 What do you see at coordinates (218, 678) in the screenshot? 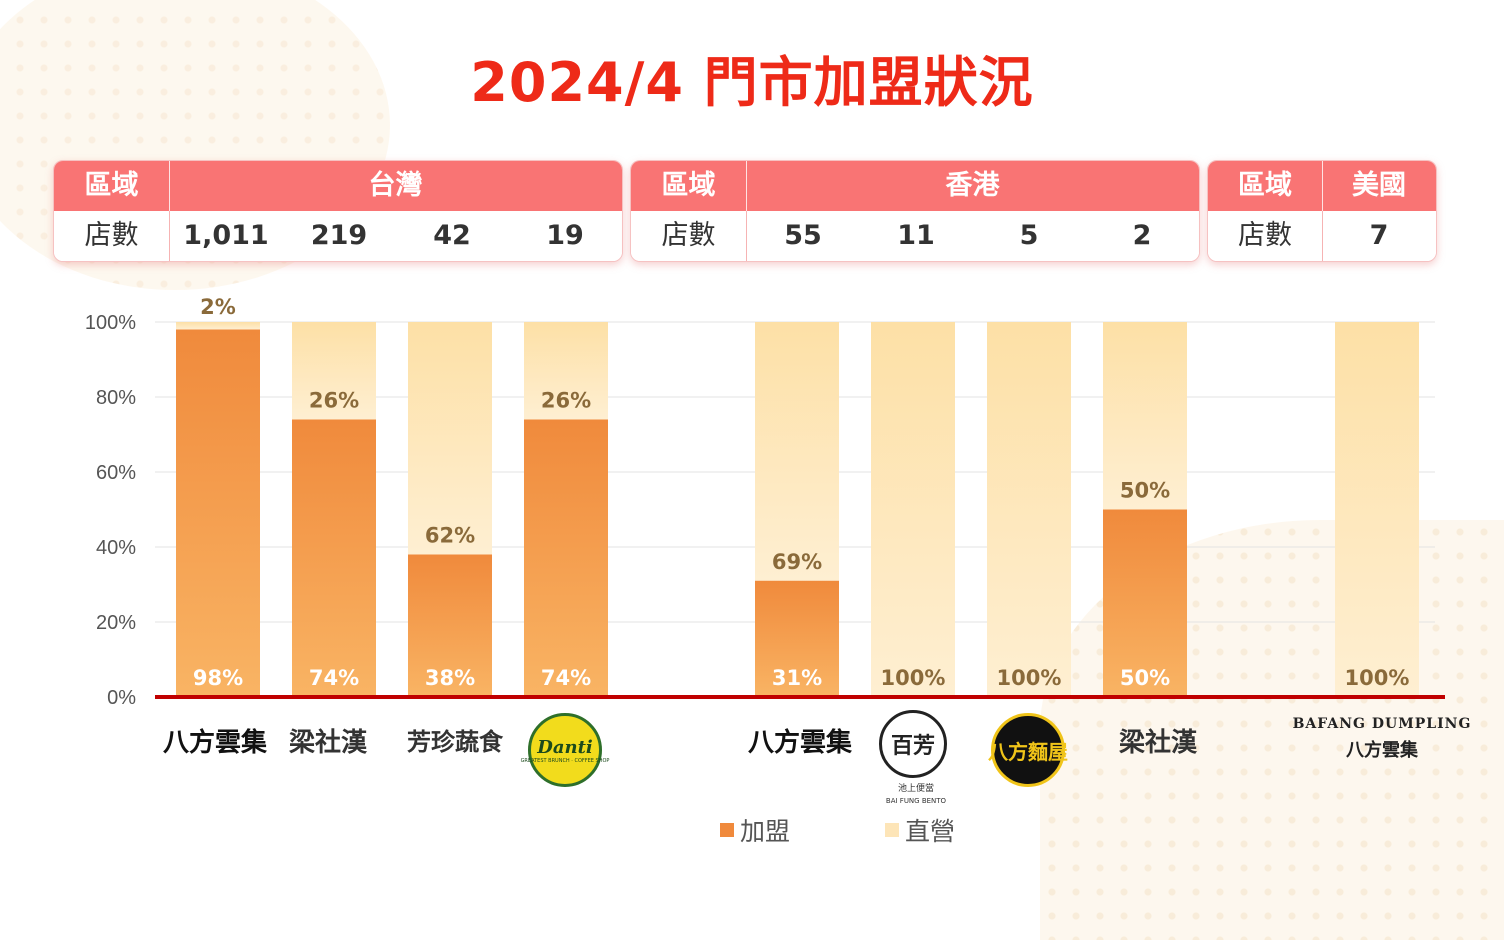
I see `bar-bottom-label: 98%` at bounding box center [218, 678].